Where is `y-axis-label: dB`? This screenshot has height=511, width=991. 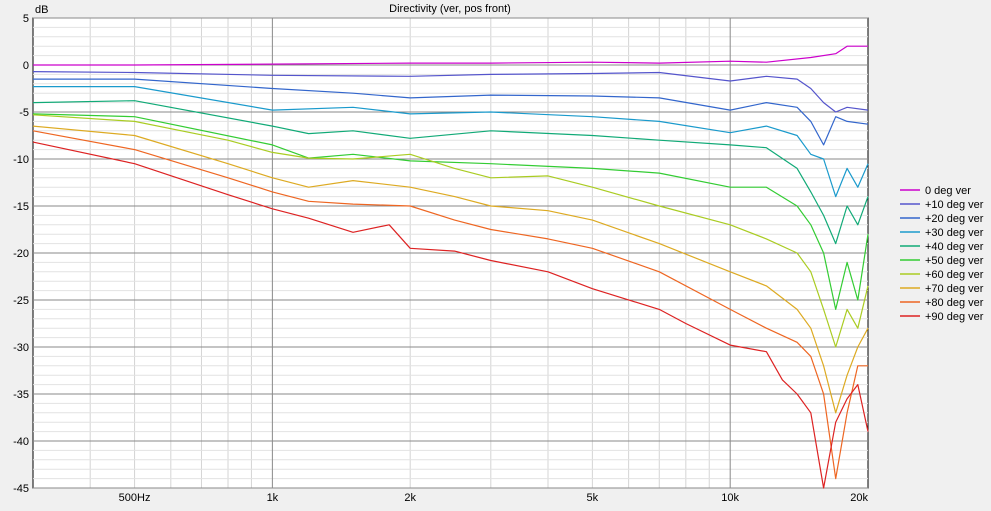
y-axis-label: dB is located at coordinates (41, 10).